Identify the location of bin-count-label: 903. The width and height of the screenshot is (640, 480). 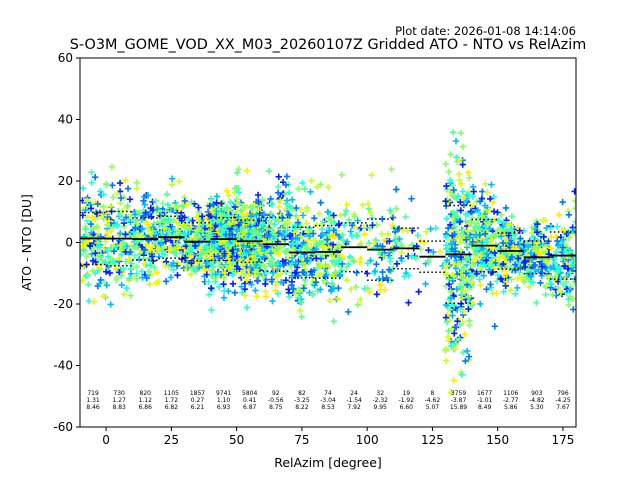
(537, 393).